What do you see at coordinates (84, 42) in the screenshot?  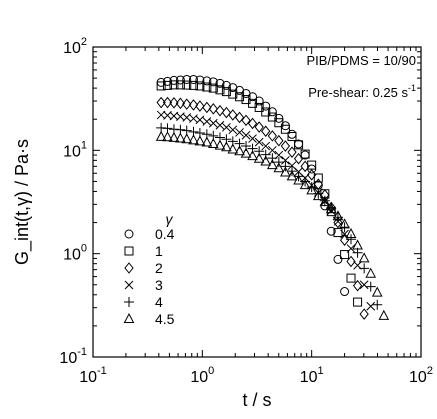 I see `tick-exponent: 2` at bounding box center [84, 42].